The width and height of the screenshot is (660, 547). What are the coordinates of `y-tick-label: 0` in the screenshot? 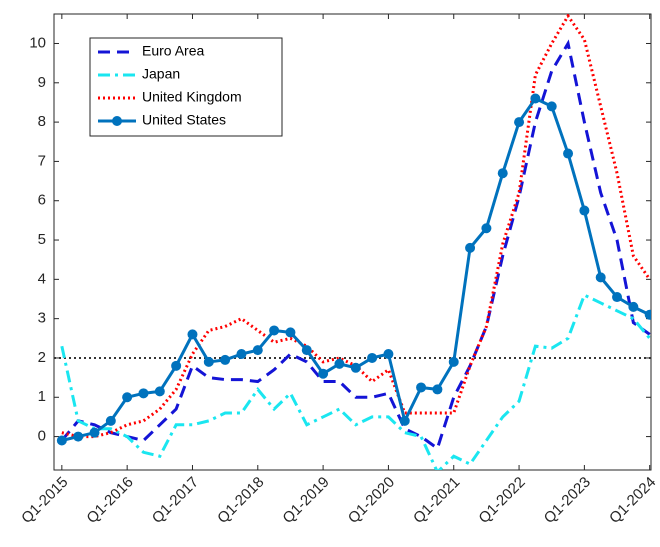 It's located at (42, 436).